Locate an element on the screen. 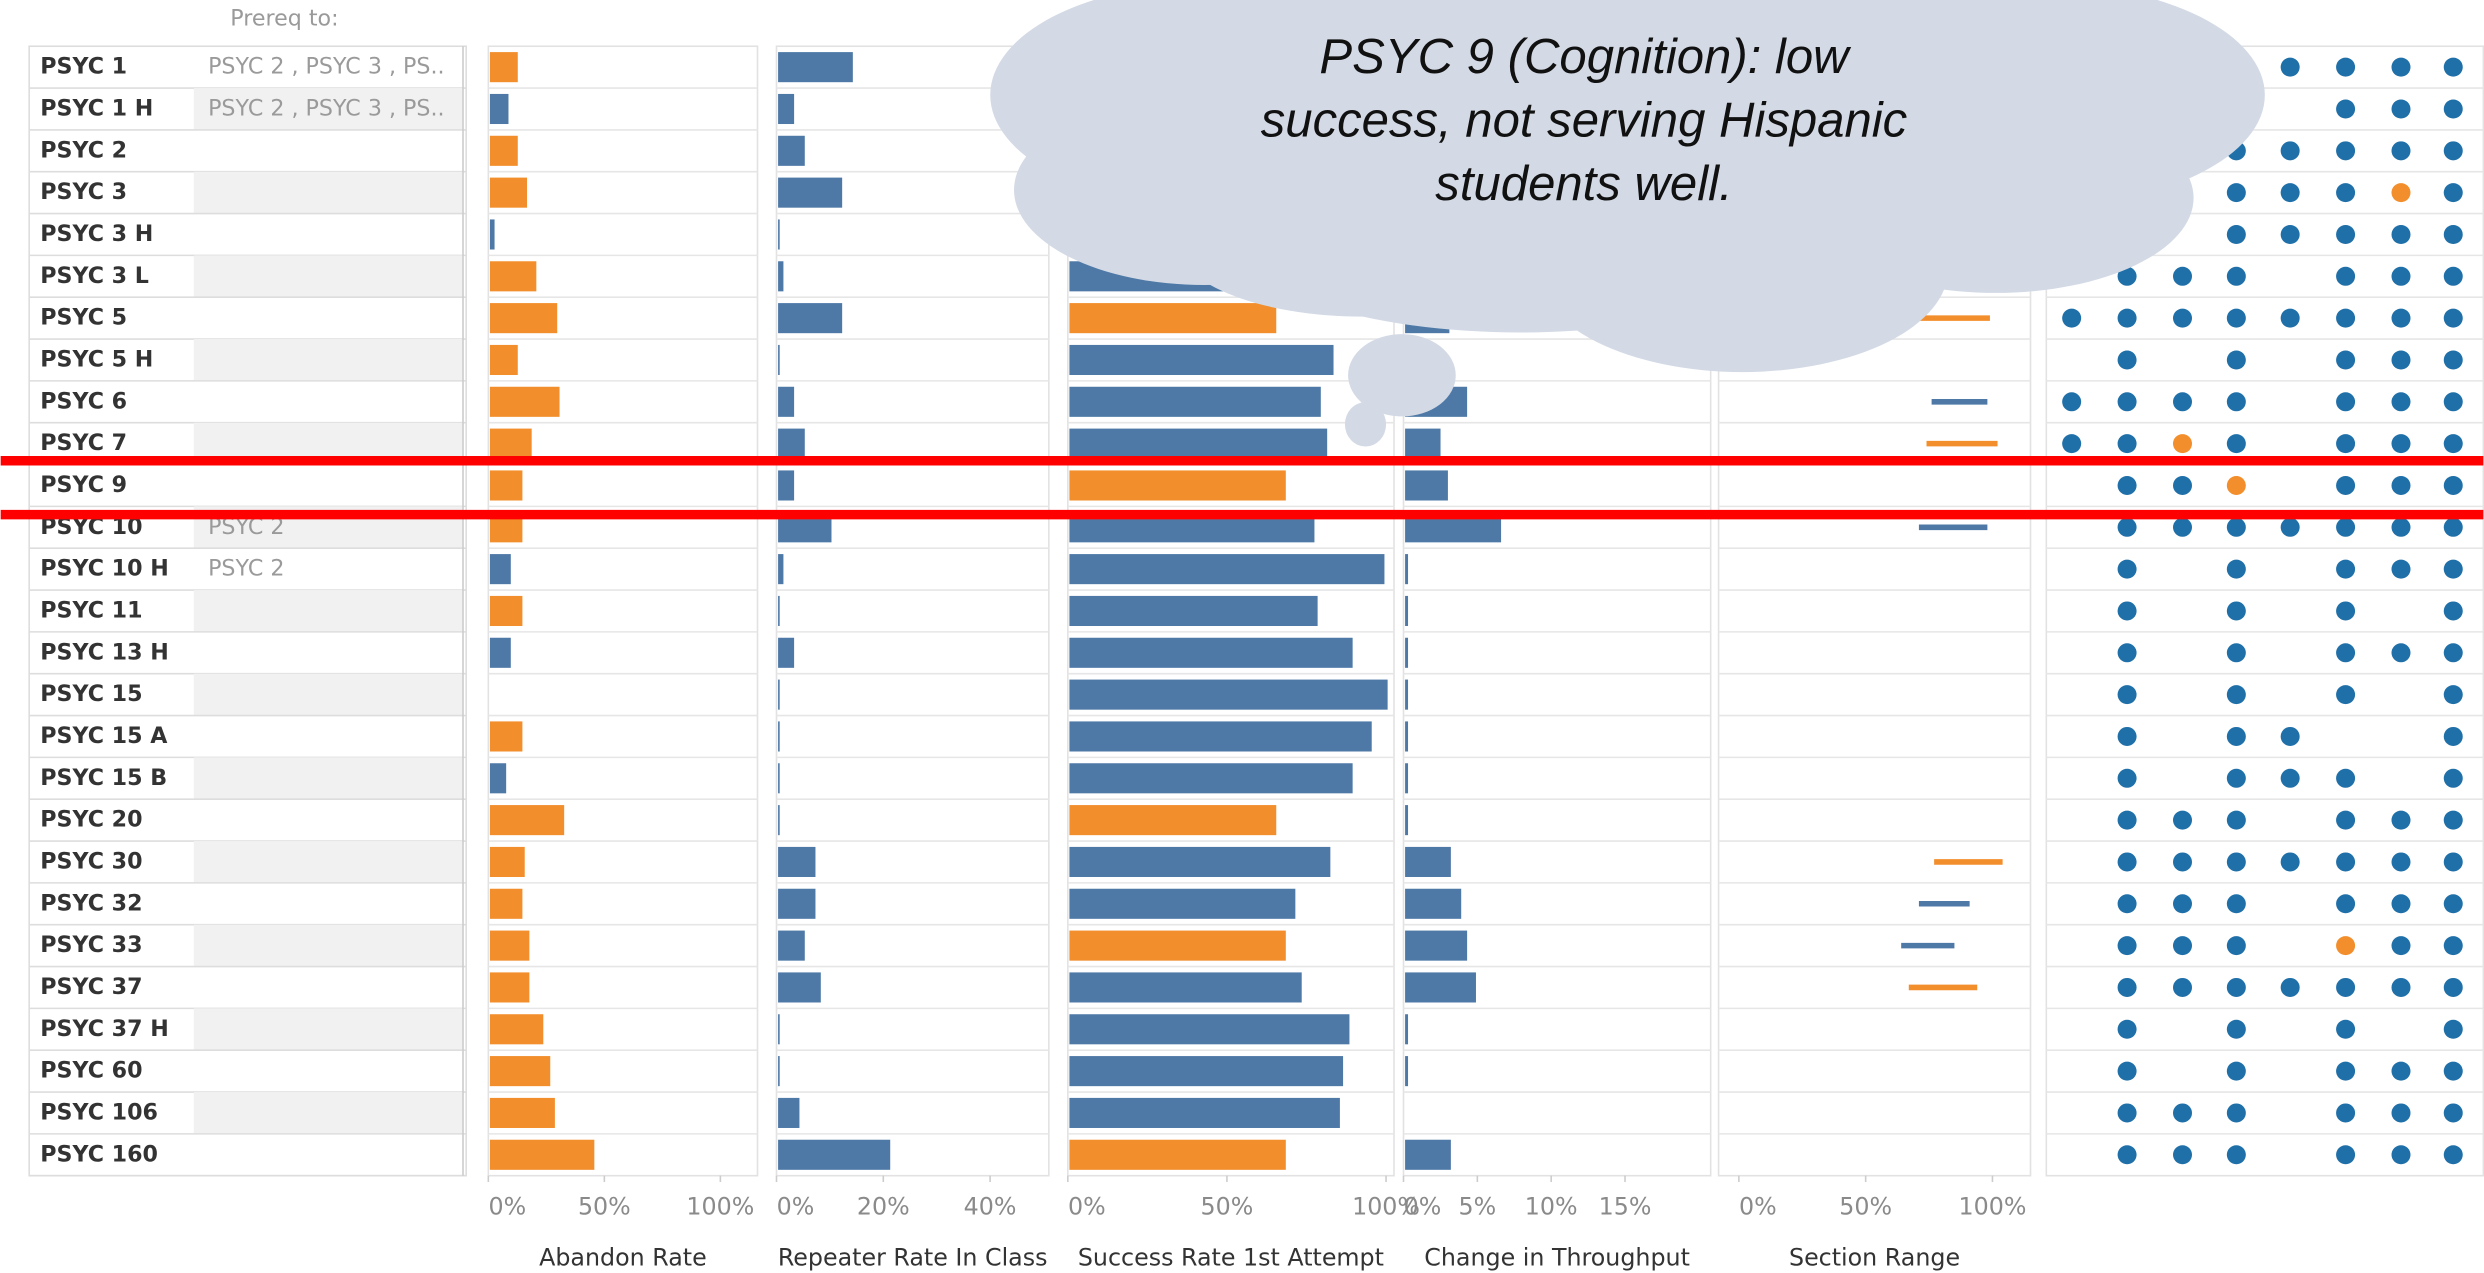  x-tick-label: 100% is located at coordinates (720, 1207).